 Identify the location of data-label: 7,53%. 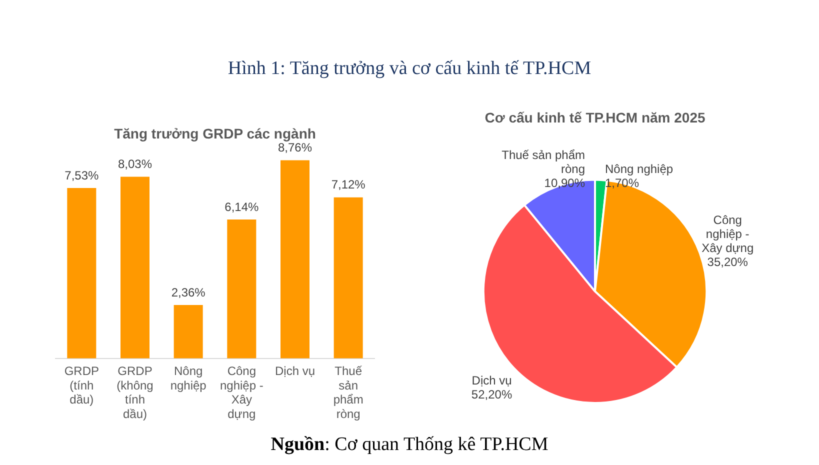
(82, 175).